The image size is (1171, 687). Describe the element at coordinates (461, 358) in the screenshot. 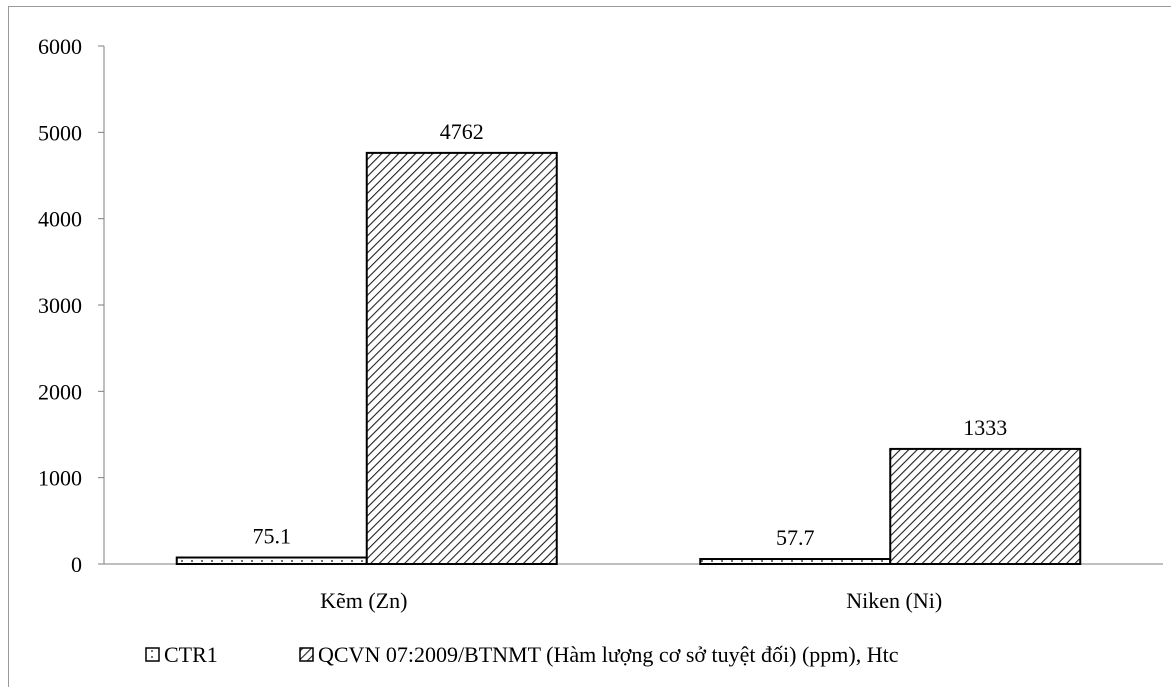

I see `bar-qcvn-zn` at that location.